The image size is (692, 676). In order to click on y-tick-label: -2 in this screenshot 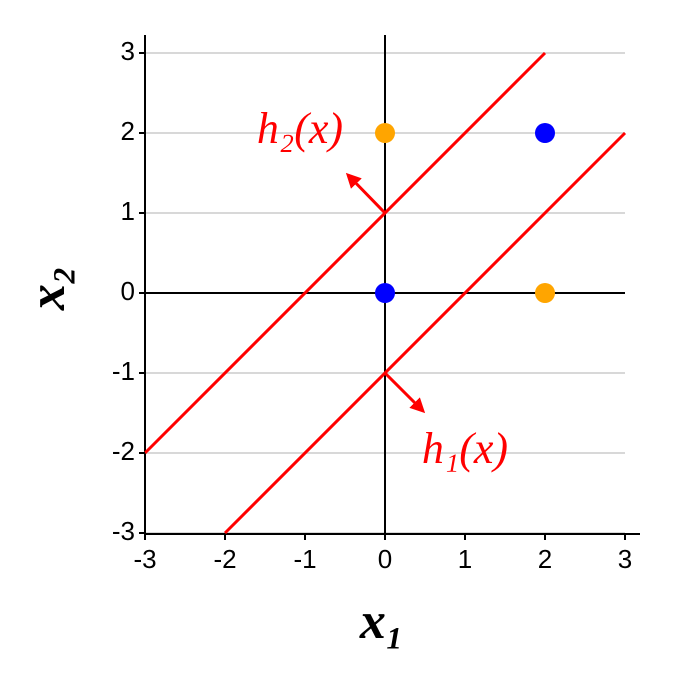, I will do `click(123, 451)`.